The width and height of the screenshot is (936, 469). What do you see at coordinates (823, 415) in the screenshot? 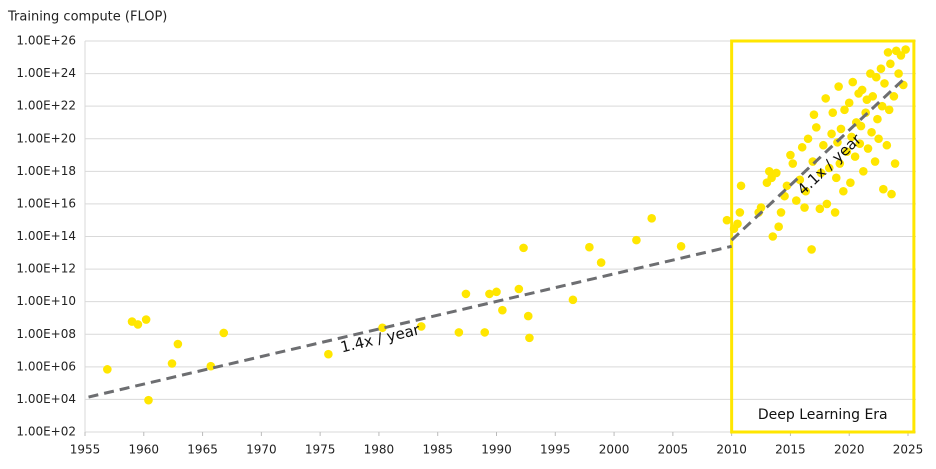
I see `highlight-label: Deep Learning Era` at bounding box center [823, 415].